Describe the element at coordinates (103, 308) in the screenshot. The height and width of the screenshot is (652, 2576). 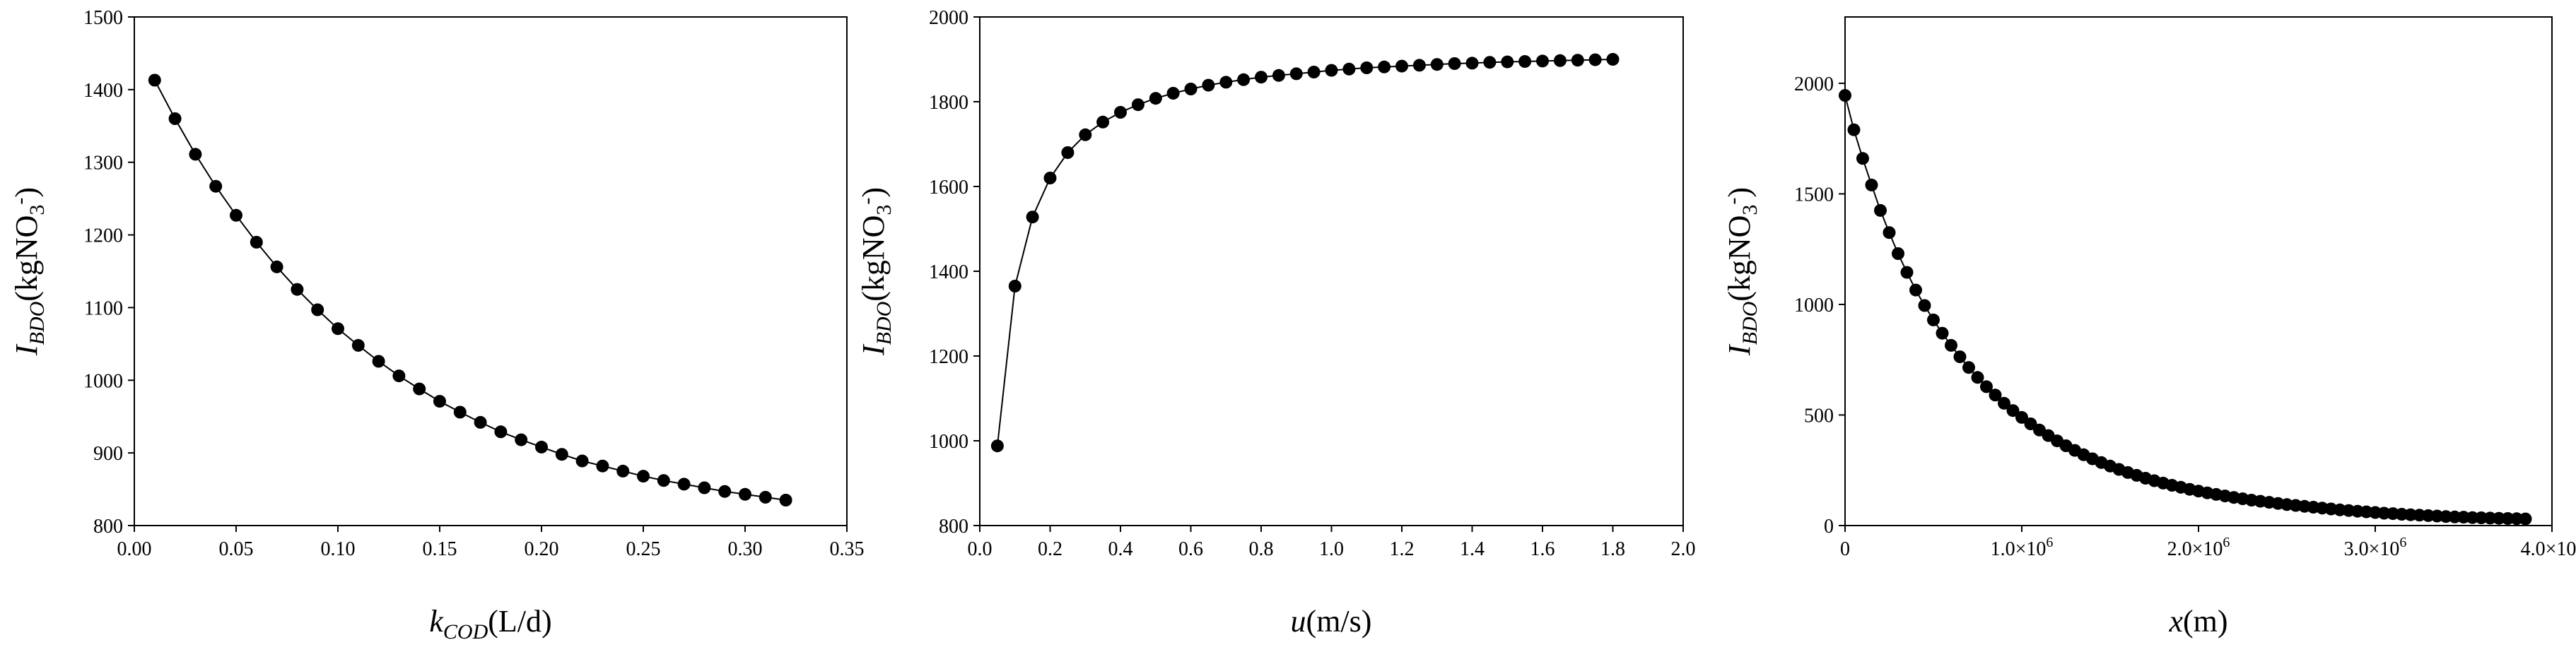
I see `y-tick-label: 1100` at that location.